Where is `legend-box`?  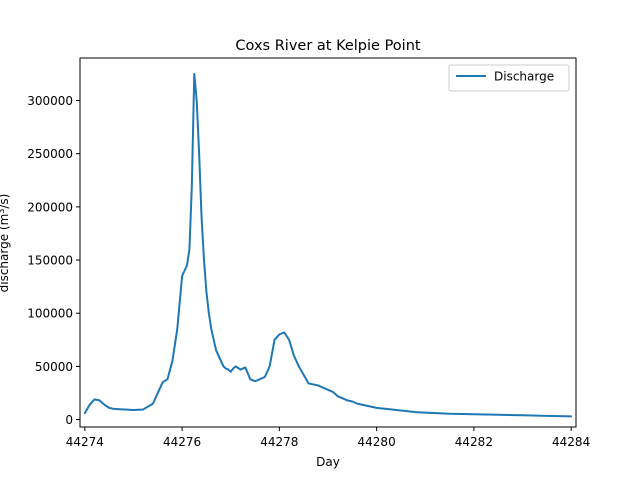 legend-box is located at coordinates (509, 78).